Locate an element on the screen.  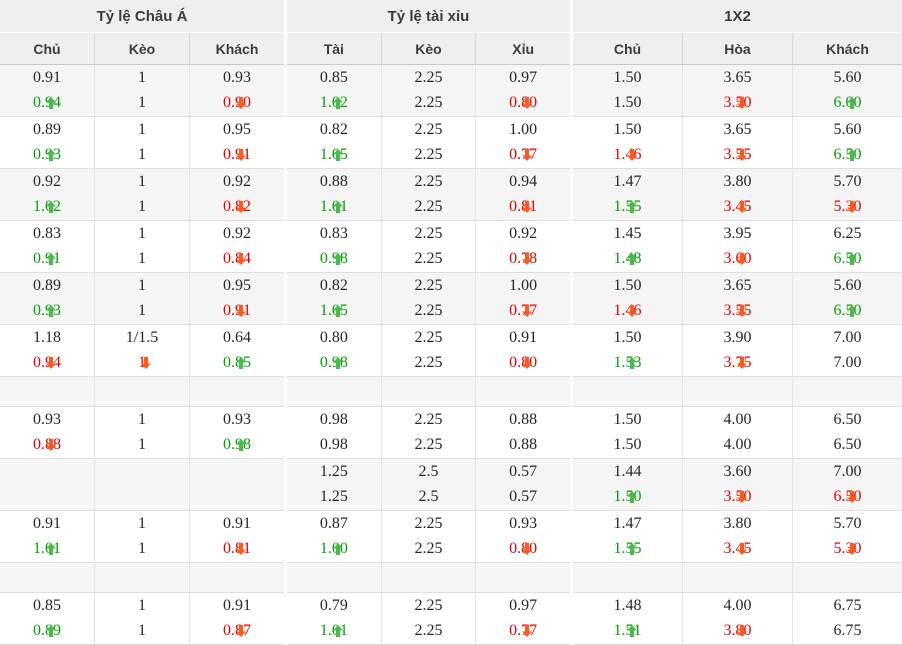
odds-value: 0.90 is located at coordinates (237, 103).